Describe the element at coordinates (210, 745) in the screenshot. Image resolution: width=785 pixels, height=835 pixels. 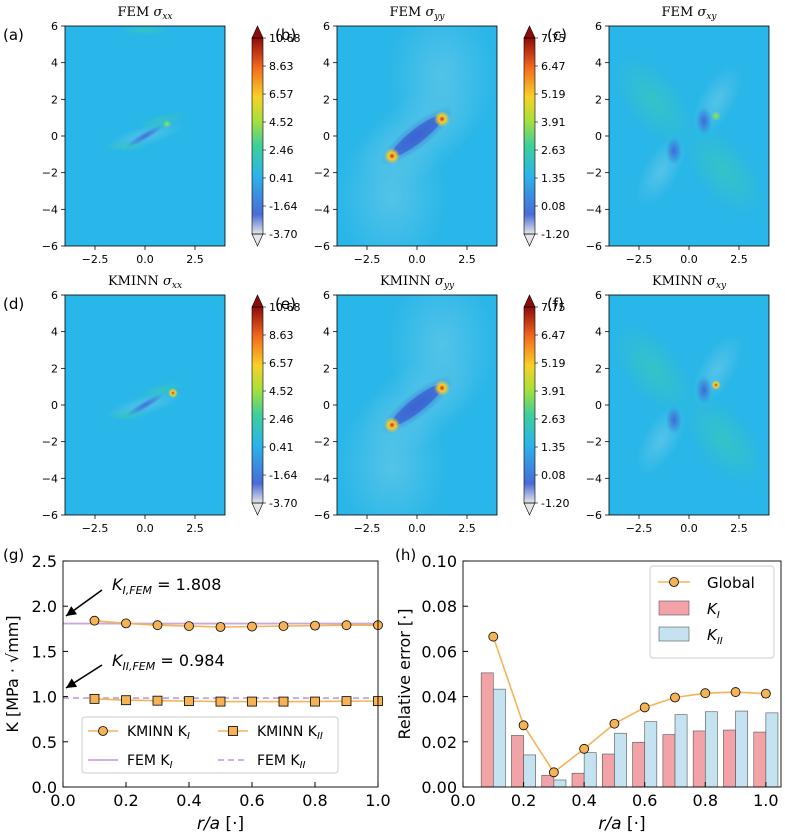
I see `legend: KMINN KI KMINN KII FEM KI FEM KII` at that location.